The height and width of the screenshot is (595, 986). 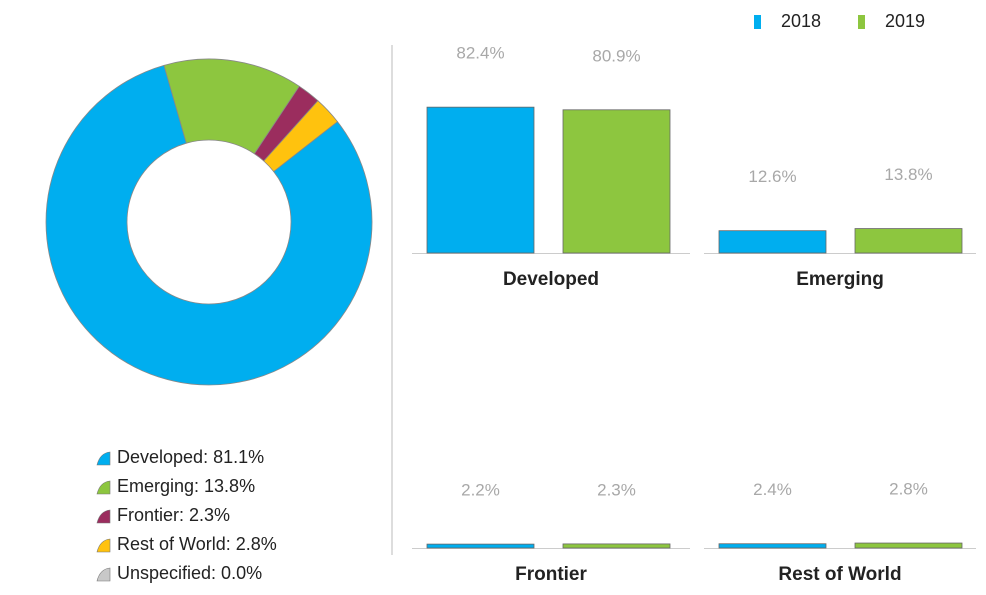 What do you see at coordinates (905, 21) in the screenshot?
I see `legend-label: 2019` at bounding box center [905, 21].